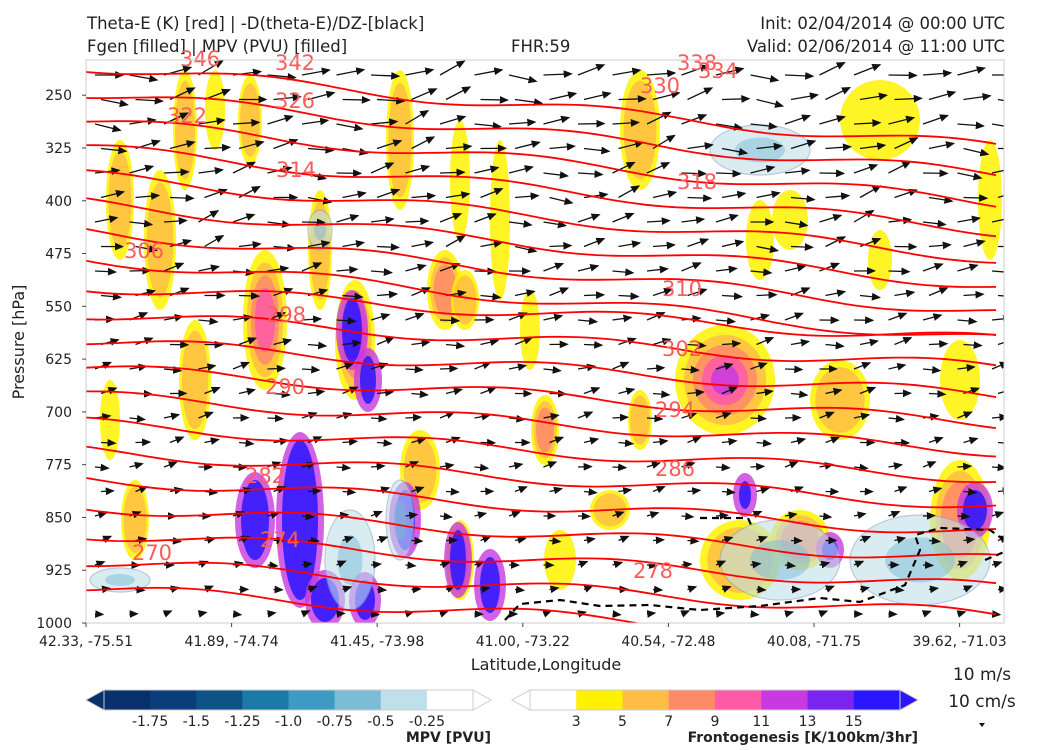 Image resolution: width=1050 pixels, height=750 pixels. I want to click on fgen-colorbar-tick: 5, so click(622, 722).